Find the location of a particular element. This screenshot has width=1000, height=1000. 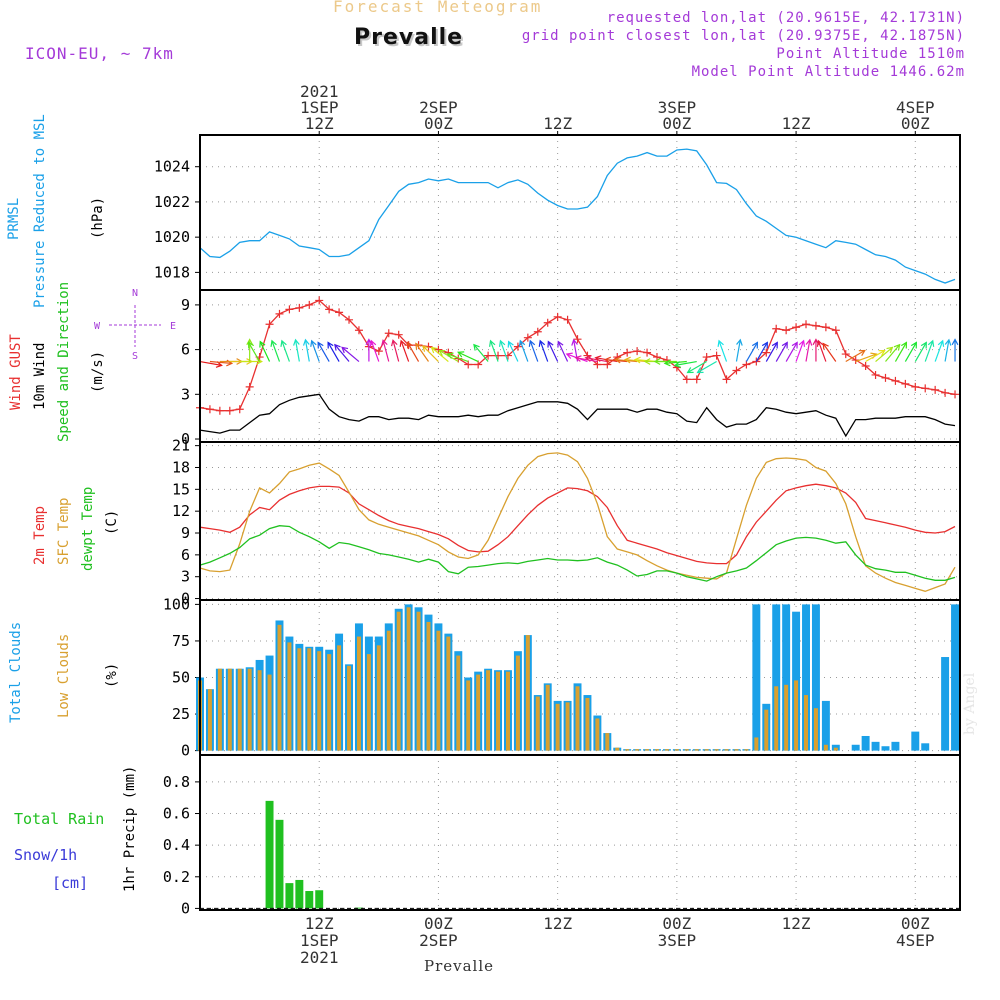

pressure-ytick-label: 1024 is located at coordinates (172, 167).